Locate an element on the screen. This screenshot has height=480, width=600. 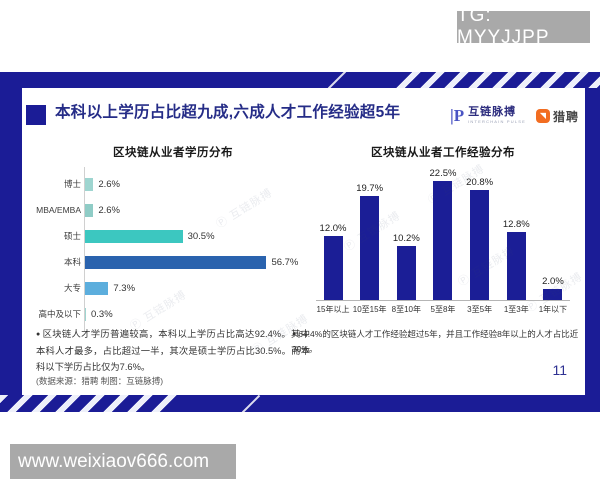
diagonal-line-bottom is located at coordinates (251, 403).